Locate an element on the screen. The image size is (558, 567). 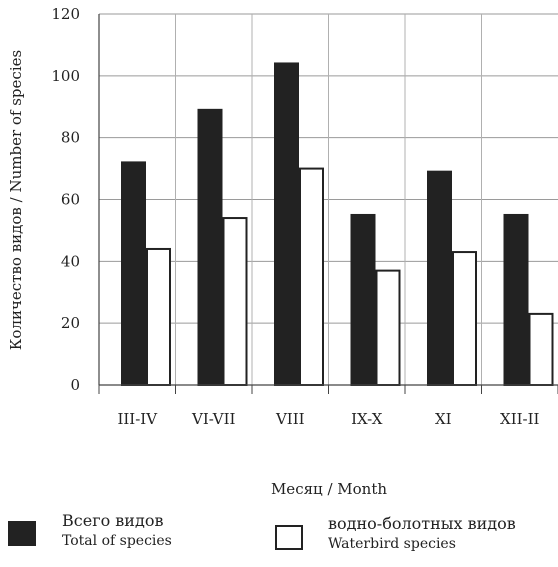
y-tick-label: 100 is located at coordinates (65, 76).